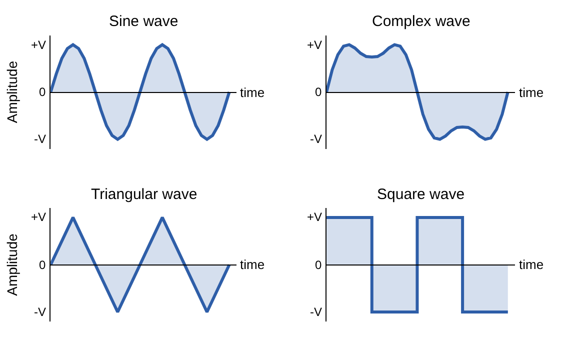 The height and width of the screenshot is (337, 563). I want to click on chart-title: Complex wave, so click(421, 21).